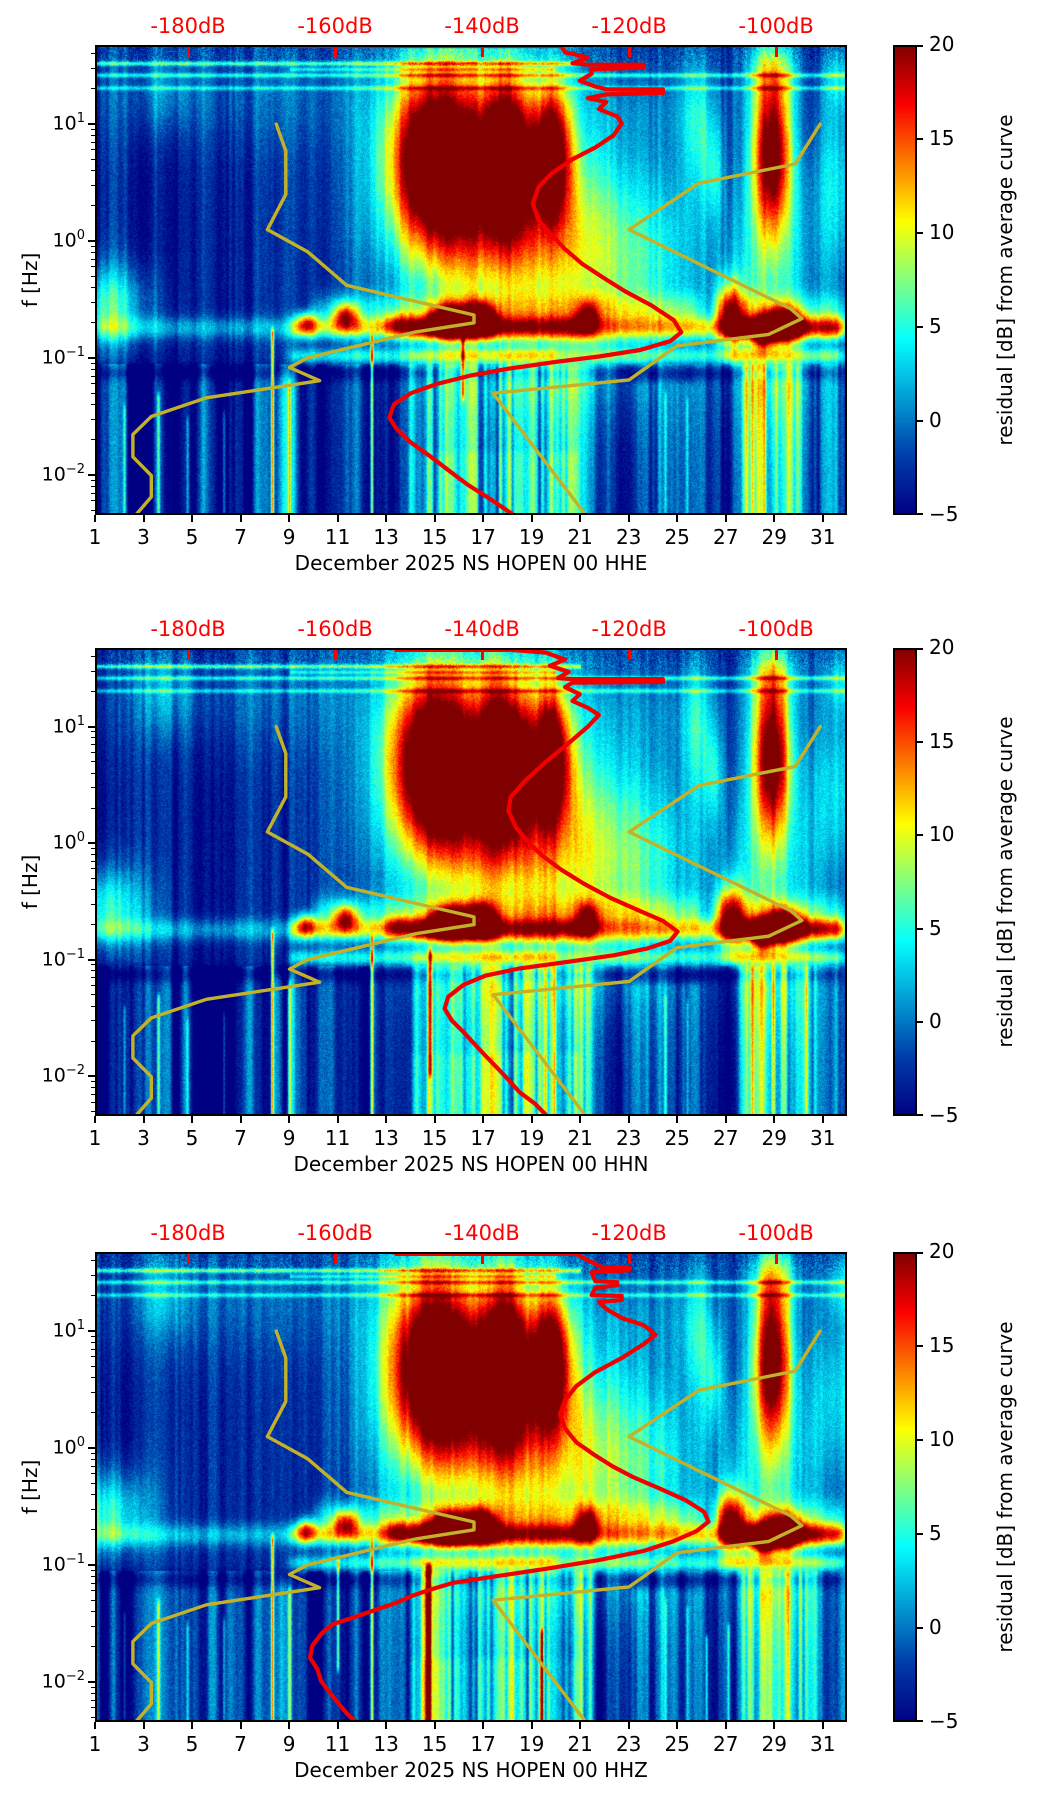 The image size is (1052, 1806). Describe the element at coordinates (483, 1744) in the screenshot. I see `x-tick-label: 17` at that location.